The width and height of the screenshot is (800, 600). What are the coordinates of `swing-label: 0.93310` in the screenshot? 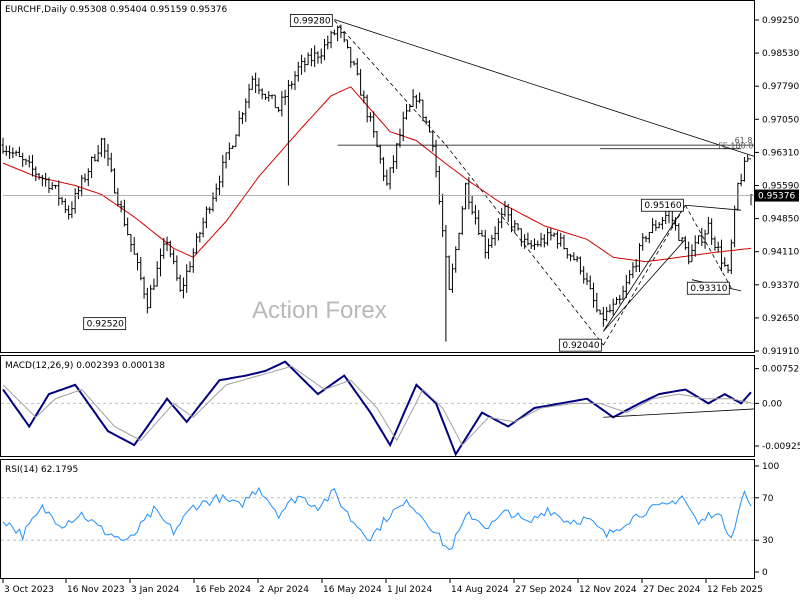 It's located at (708, 289).